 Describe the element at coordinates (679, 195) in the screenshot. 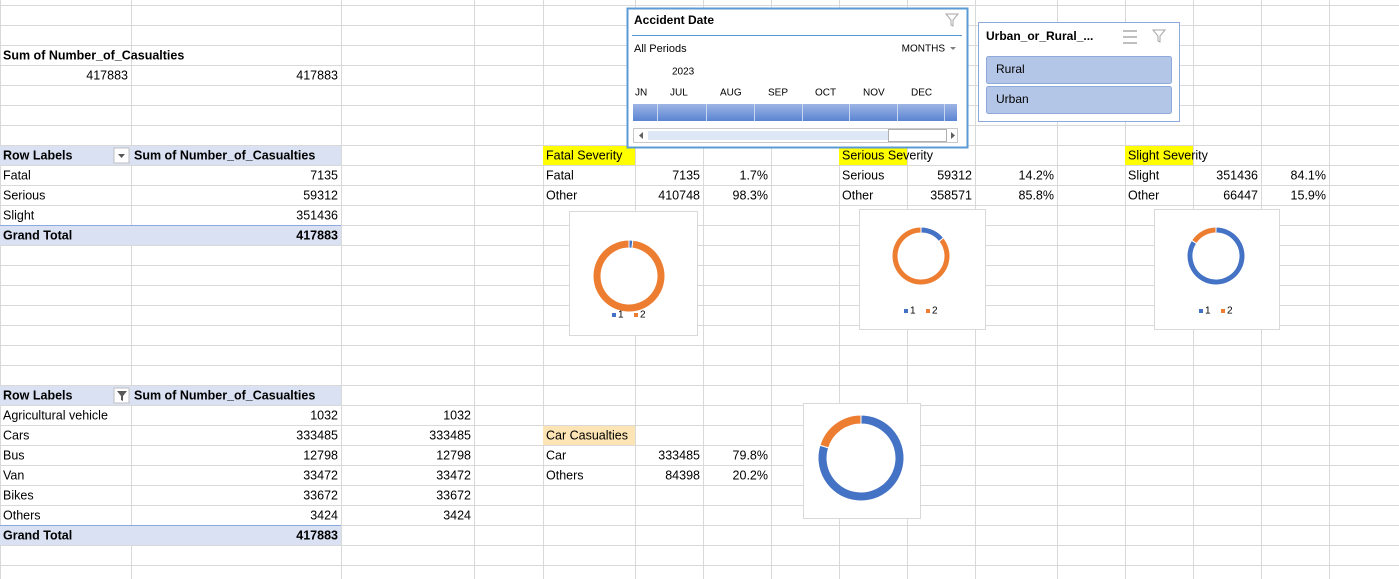

I see `table-value: 410748` at that location.